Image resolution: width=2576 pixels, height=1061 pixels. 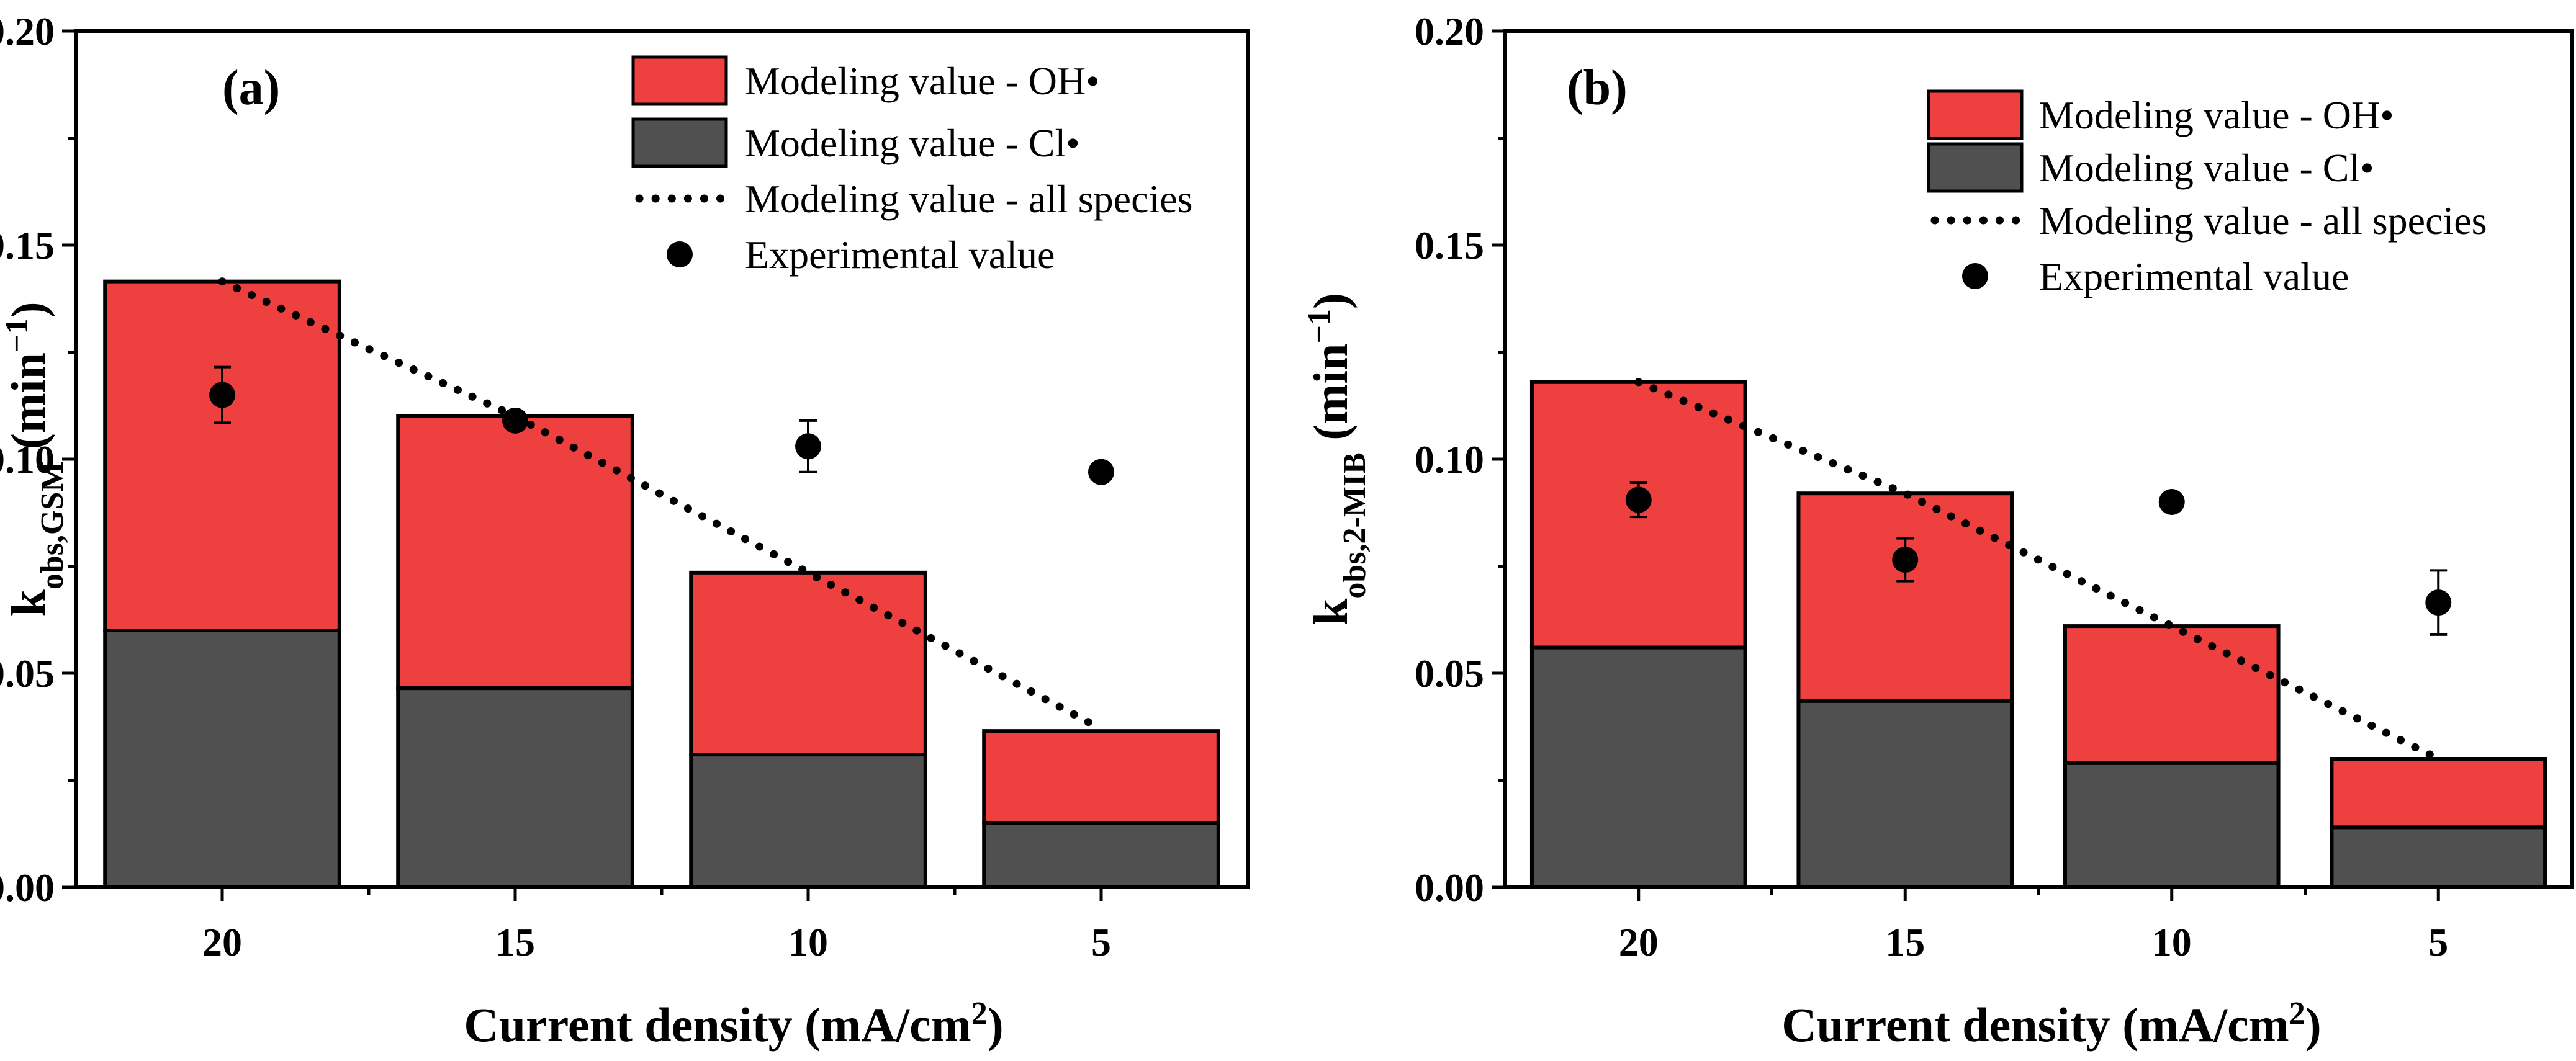 What do you see at coordinates (1597, 88) in the screenshot?
I see `panel-label: (b)` at bounding box center [1597, 88].